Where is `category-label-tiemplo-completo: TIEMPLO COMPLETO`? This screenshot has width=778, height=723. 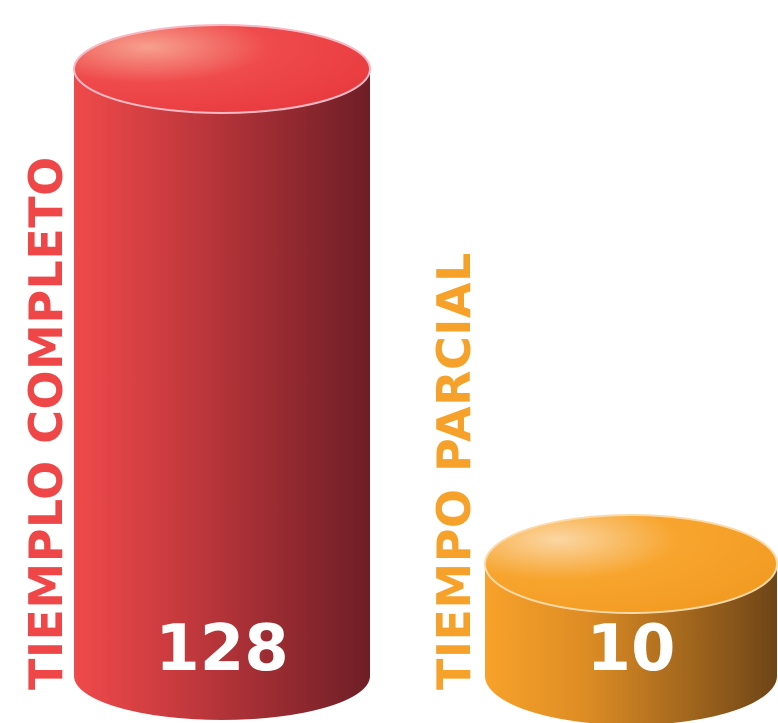
category-label-tiemplo-completo: TIEMPLO COMPLETO is located at coordinates (46, 423).